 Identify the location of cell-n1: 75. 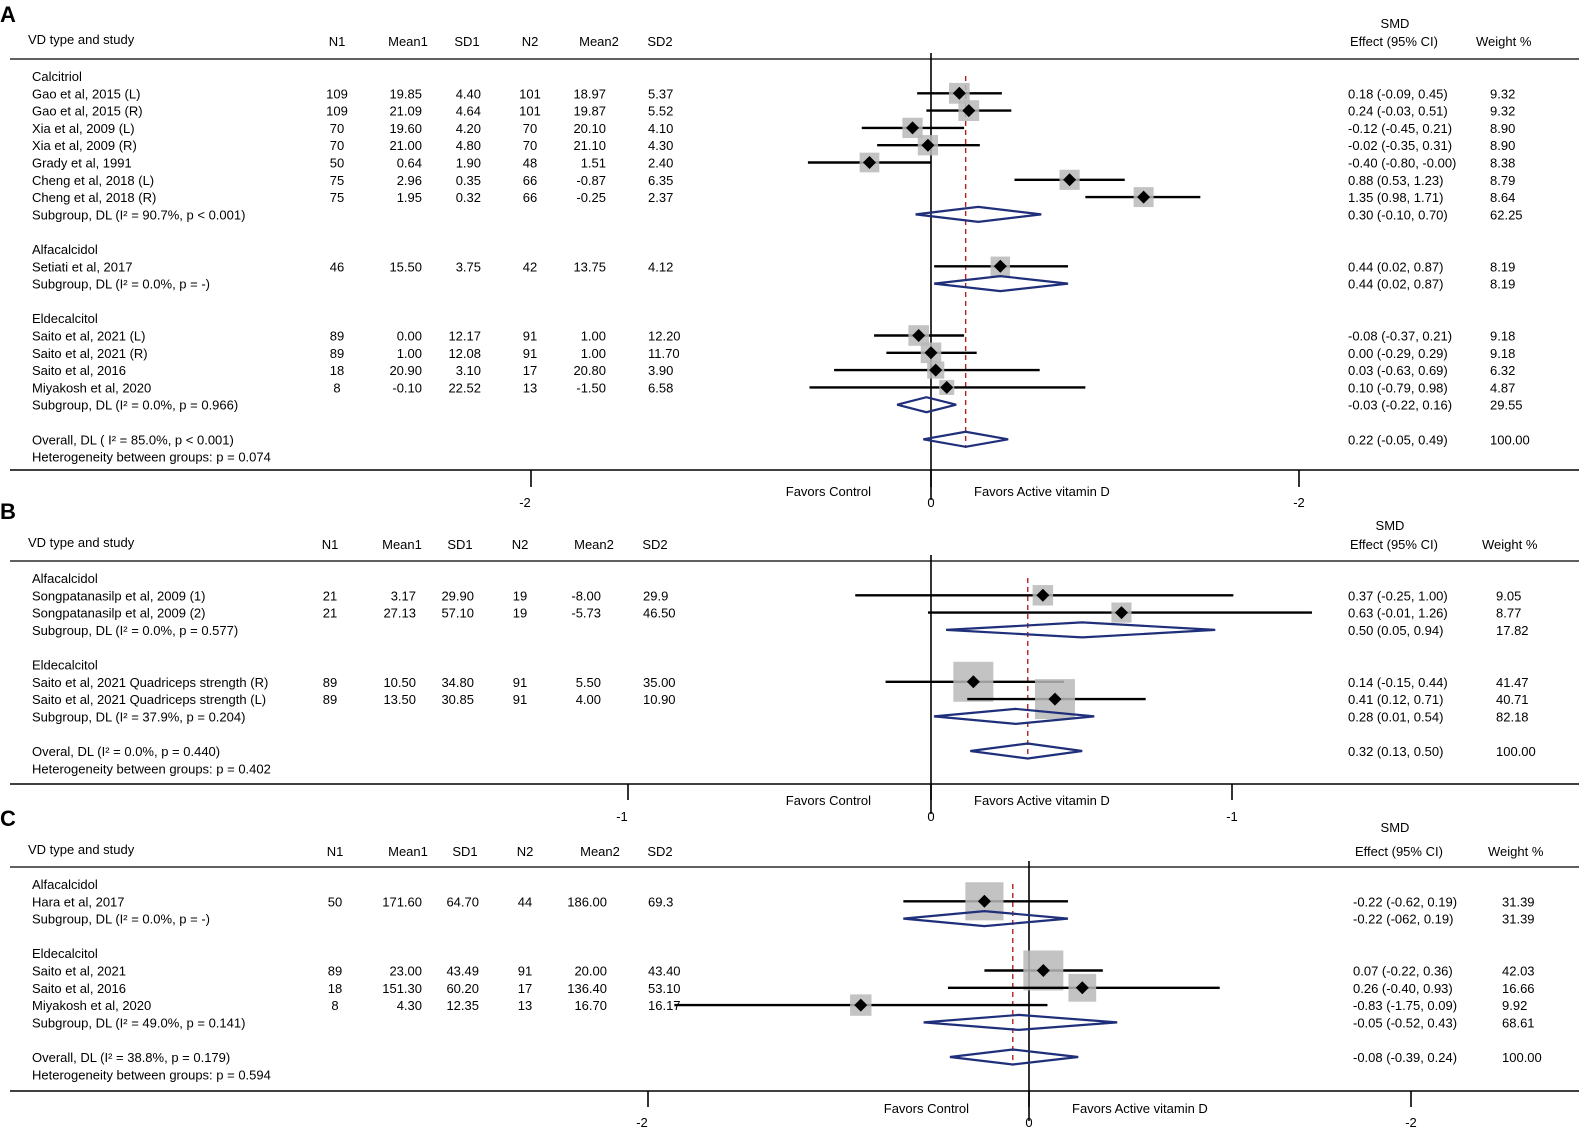
(337, 197).